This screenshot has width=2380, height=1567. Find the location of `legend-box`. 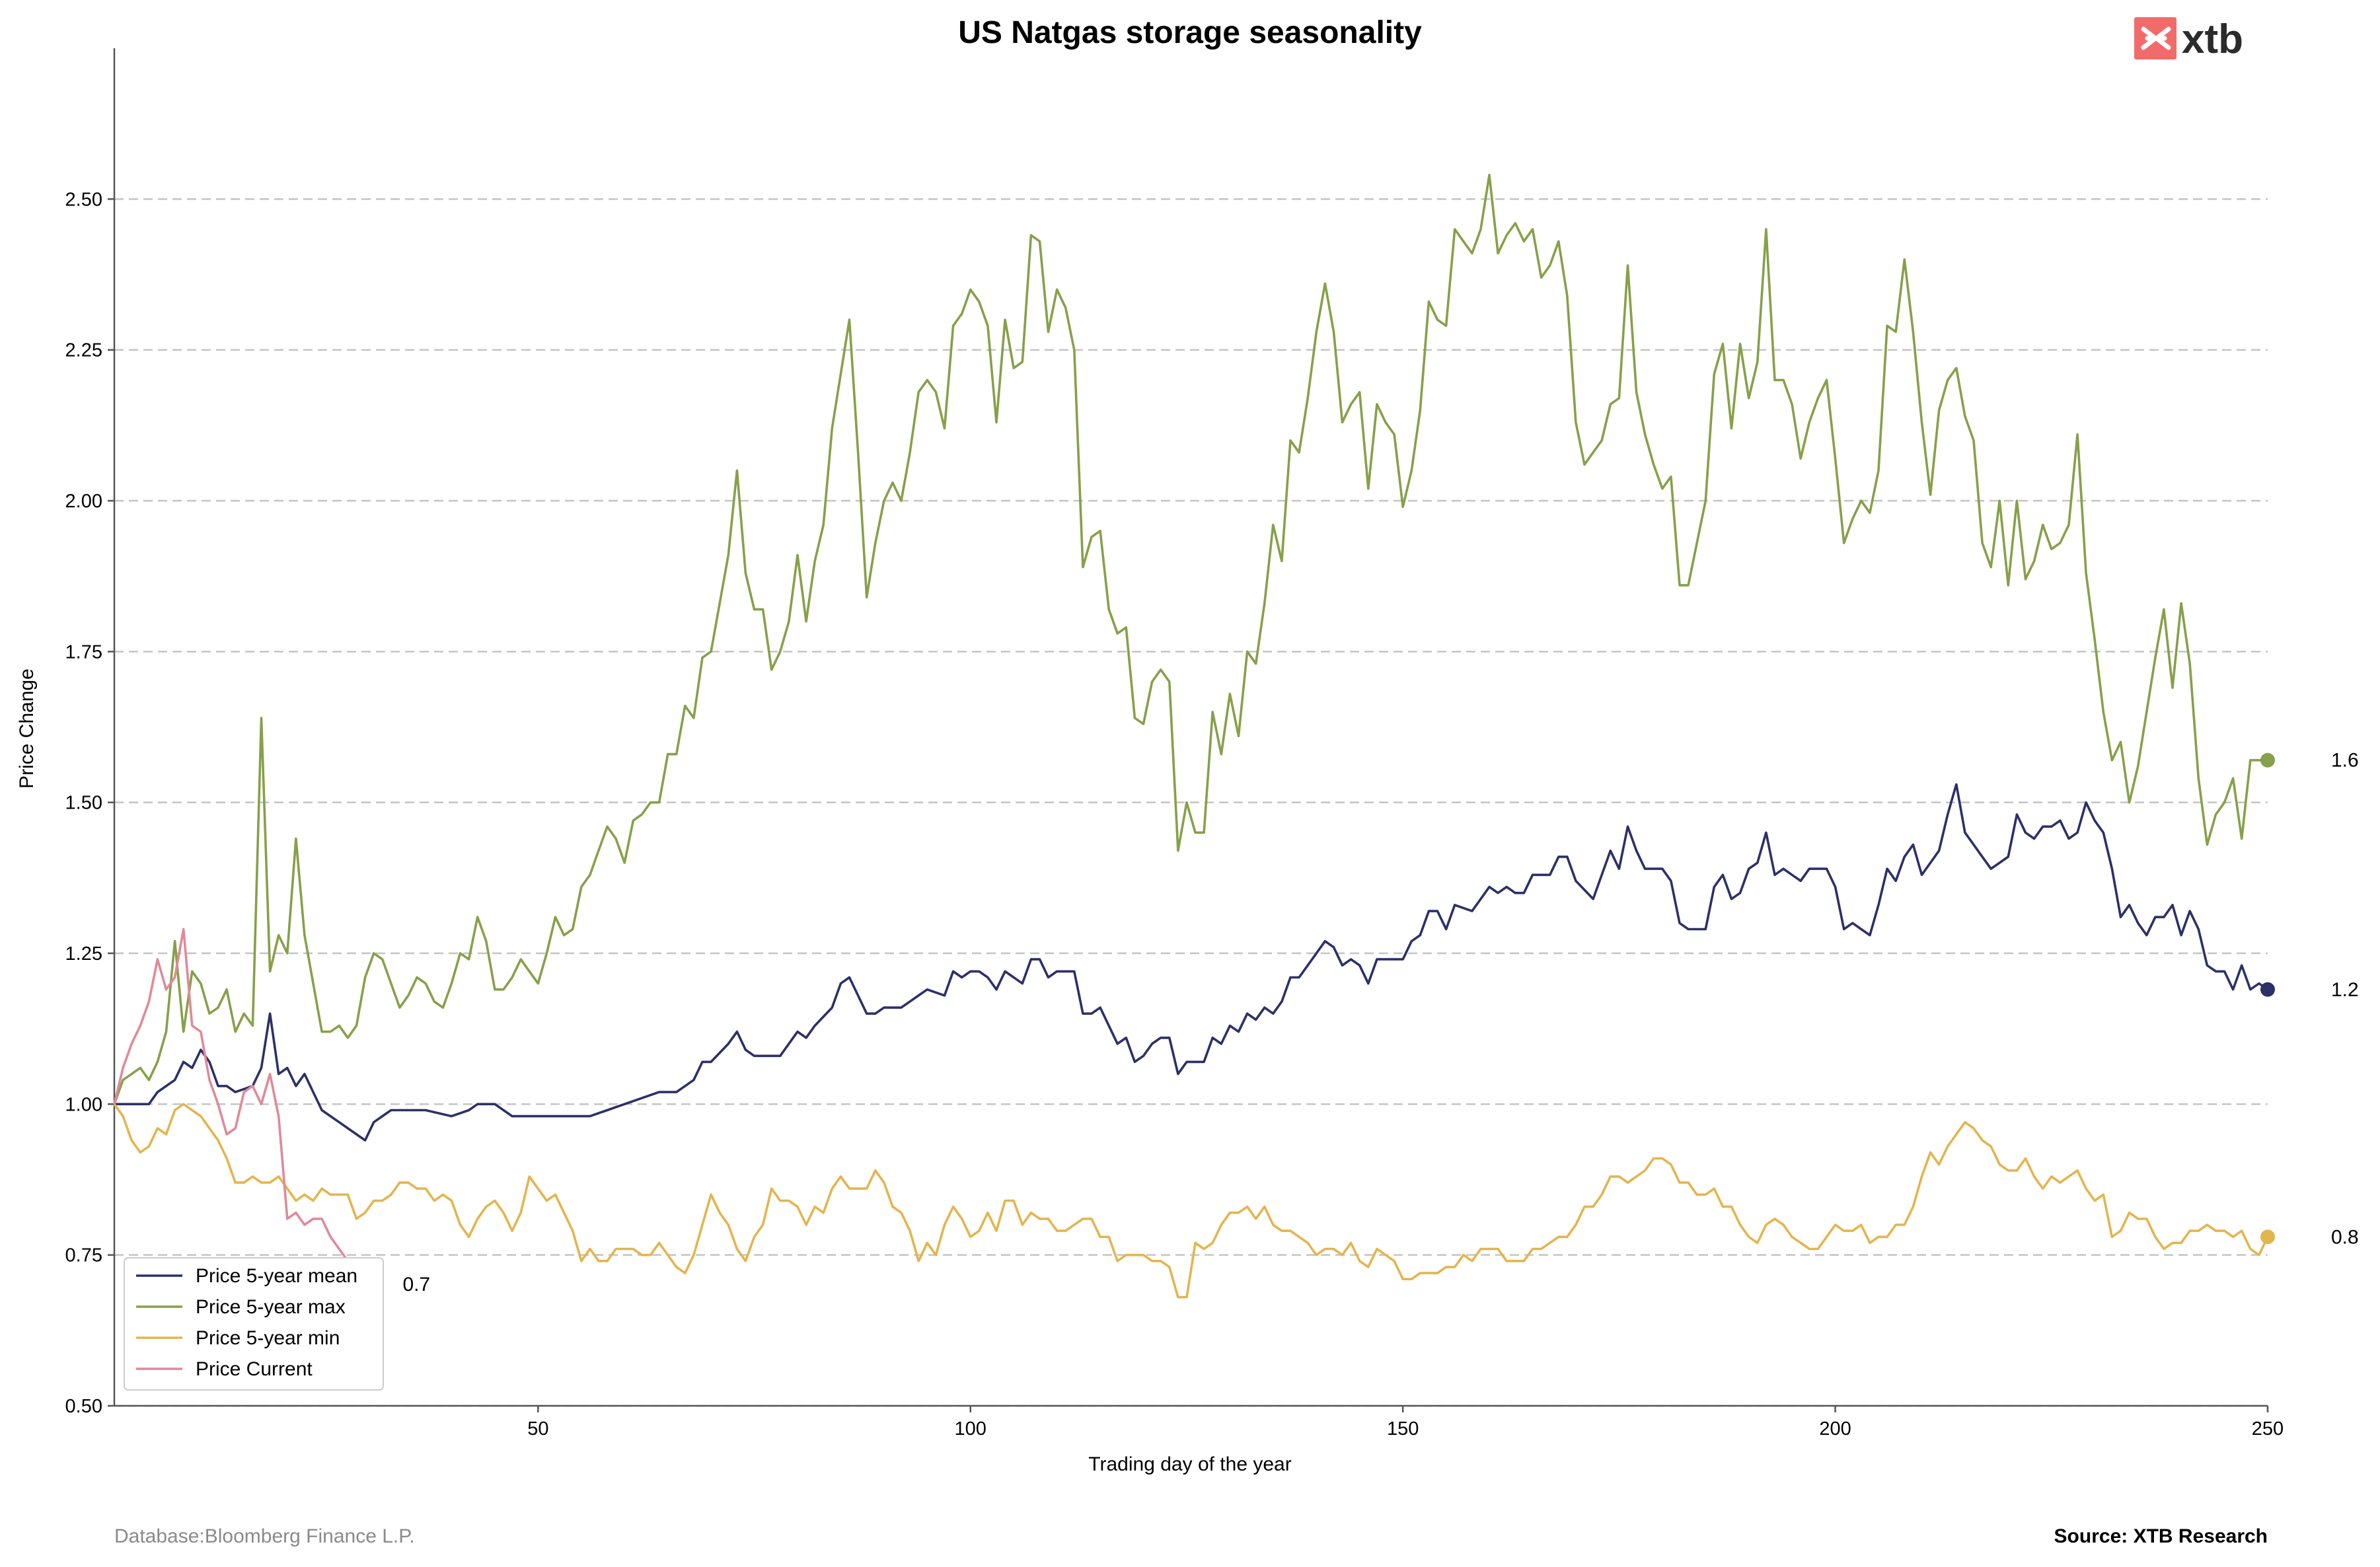

legend-box is located at coordinates (254, 1324).